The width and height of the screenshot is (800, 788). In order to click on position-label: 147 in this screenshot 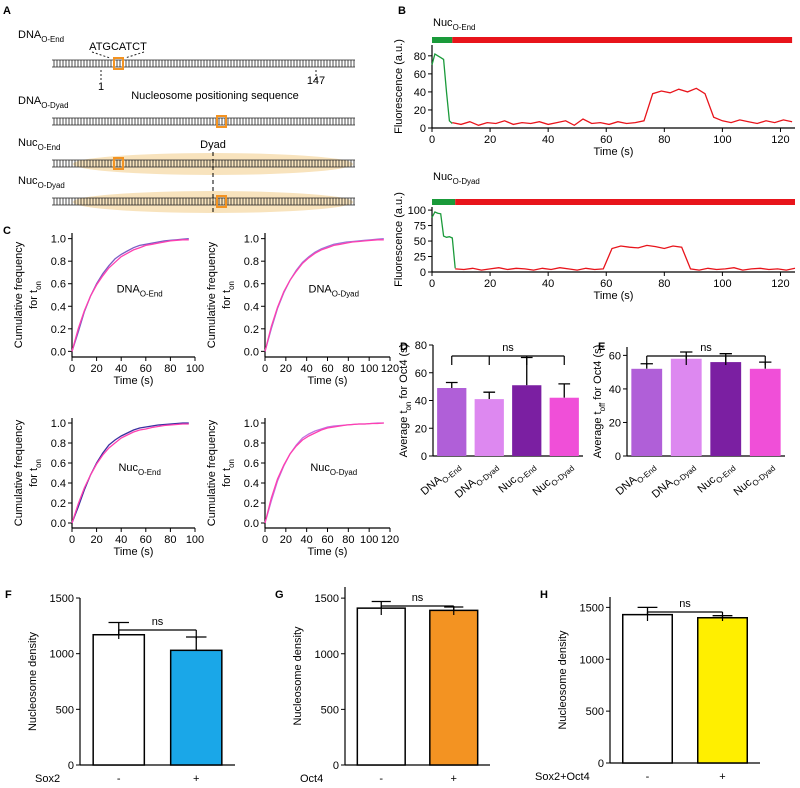, I will do `click(316, 81)`.